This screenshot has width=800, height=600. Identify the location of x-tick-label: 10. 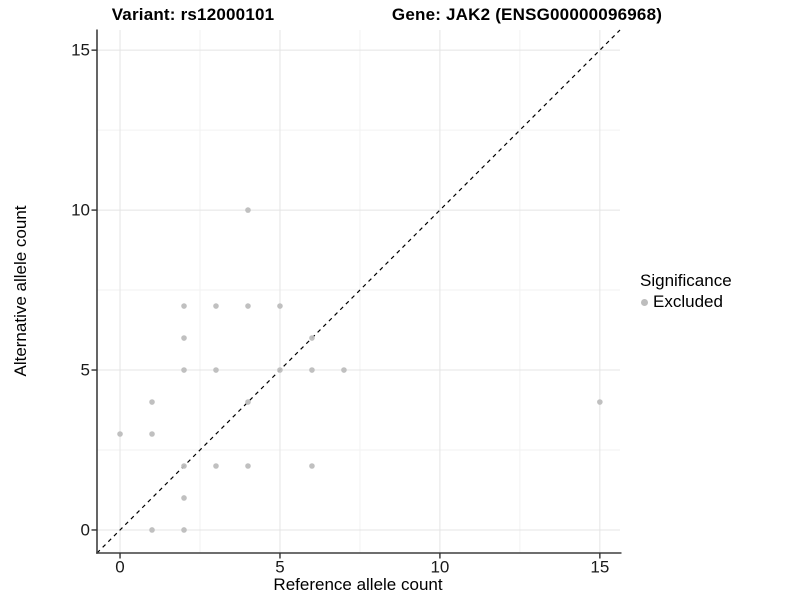
(440, 567).